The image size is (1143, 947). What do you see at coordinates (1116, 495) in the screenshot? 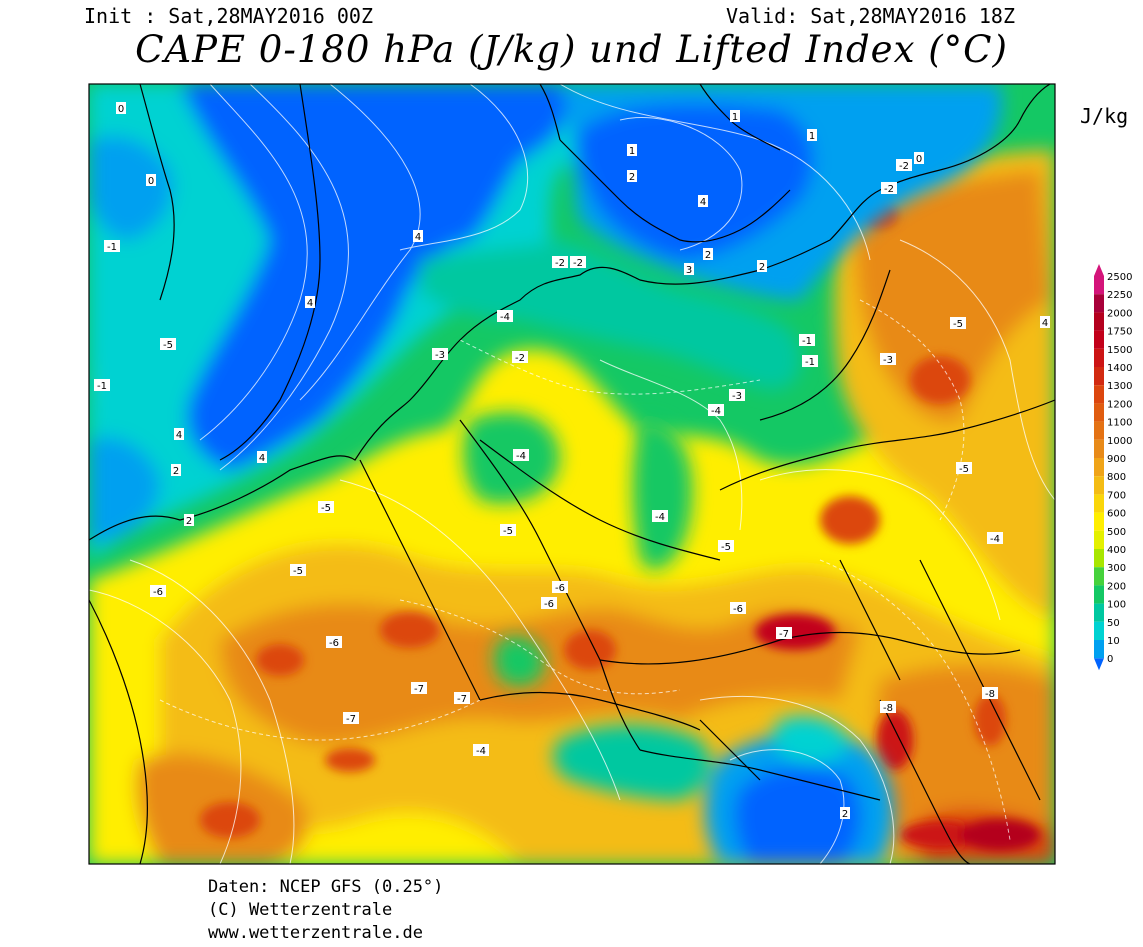
I see `legend-label: 700` at bounding box center [1116, 495].